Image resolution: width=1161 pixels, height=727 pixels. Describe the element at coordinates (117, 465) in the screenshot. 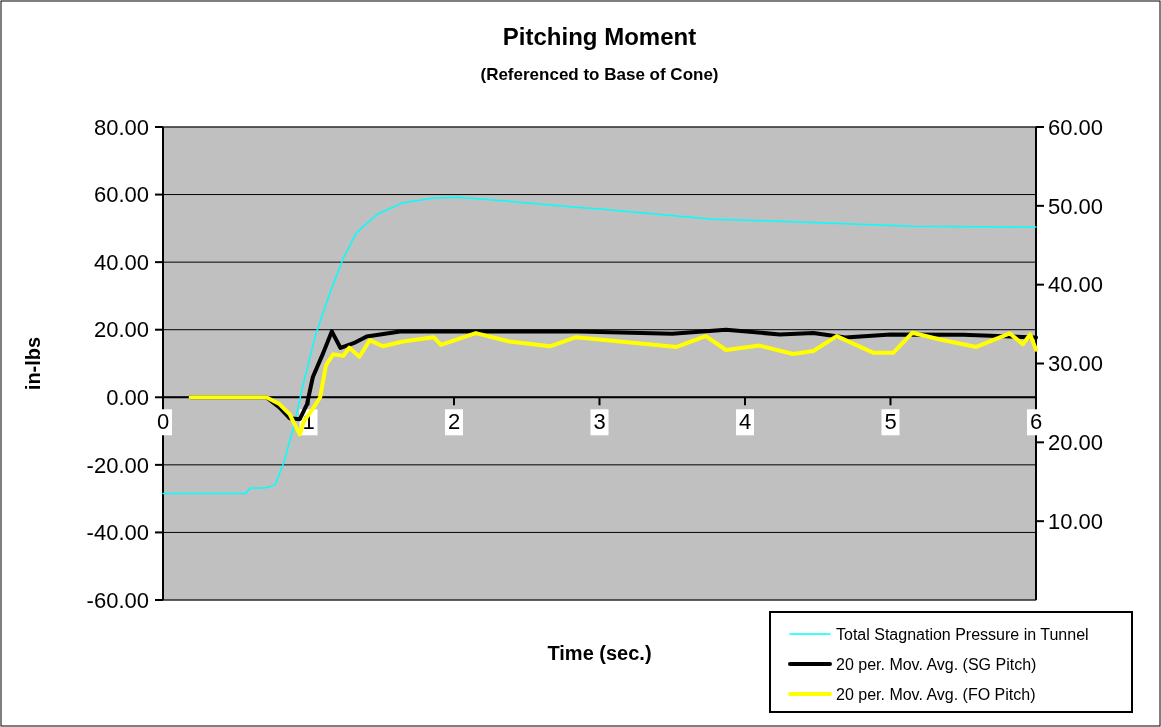

I see `y-tick-label: -20.00` at that location.